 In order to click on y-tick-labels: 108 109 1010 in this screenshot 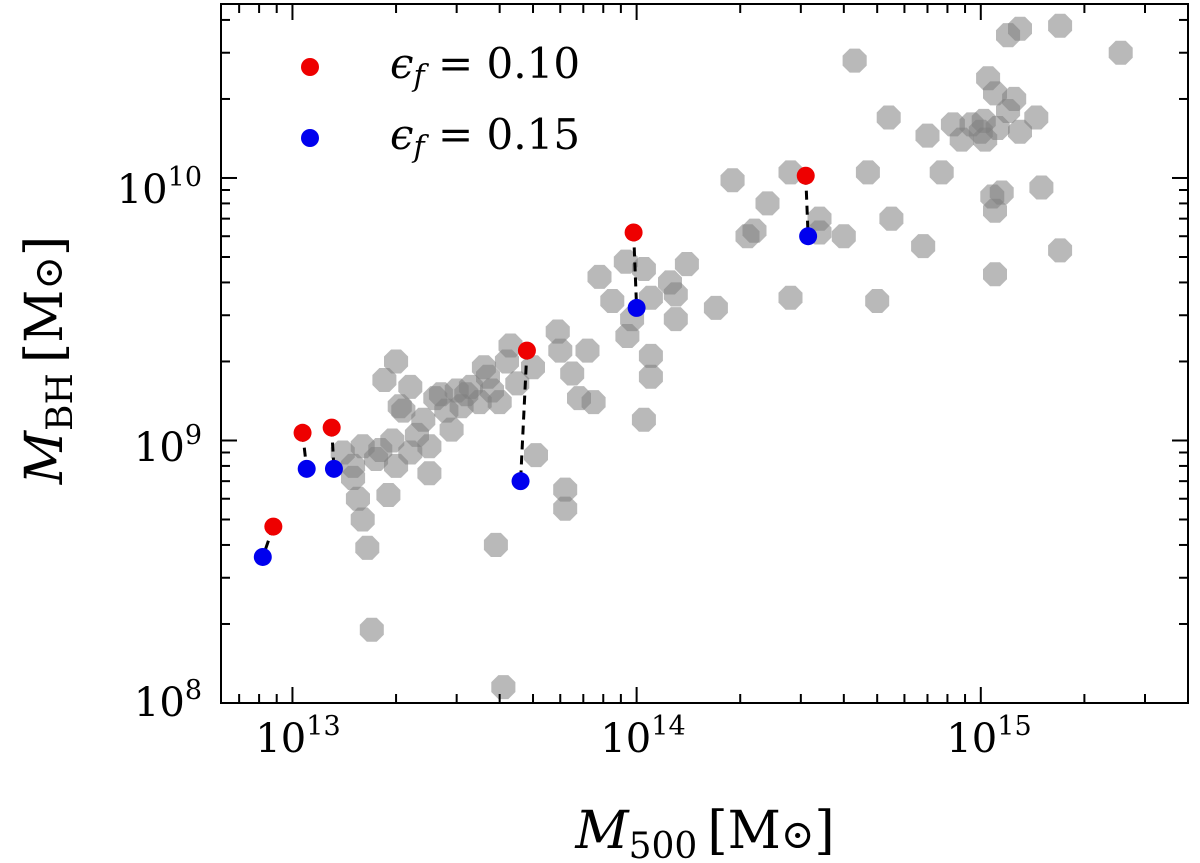, I will do `click(159, 444)`.